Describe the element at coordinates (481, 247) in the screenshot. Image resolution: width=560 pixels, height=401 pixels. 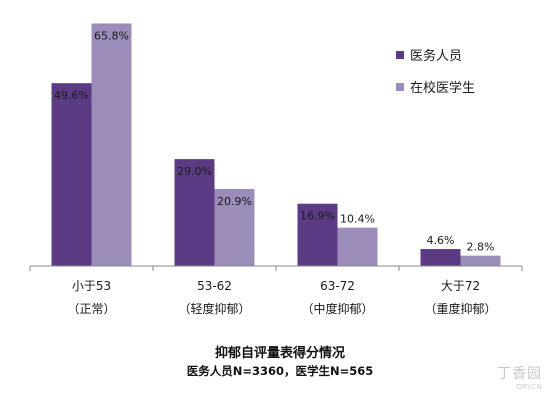
I see `data-label-2-4: 2.8%` at that location.